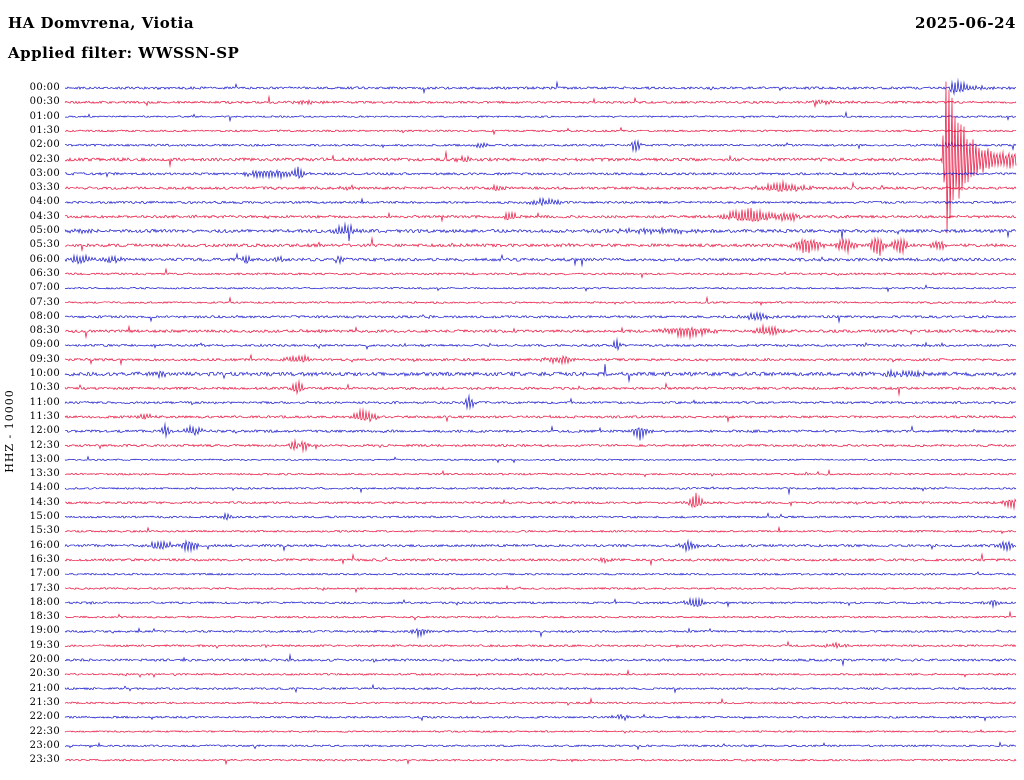  Describe the element at coordinates (44, 188) in the screenshot. I see `time-label: 03:30` at that location.